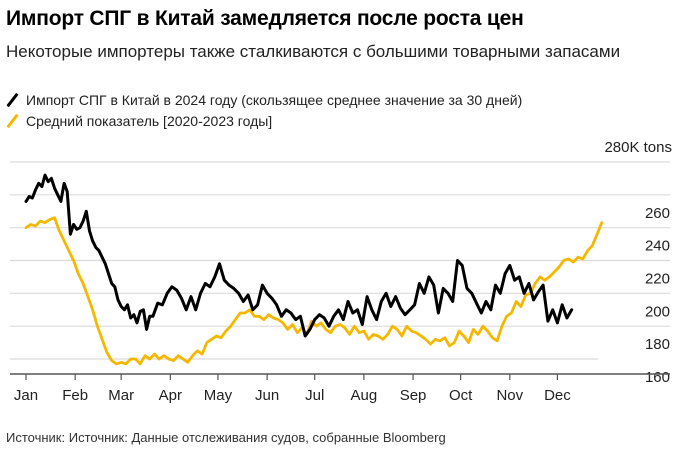  Describe the element at coordinates (364, 395) in the screenshot. I see `x-tick-label-aug: Aug` at that location.